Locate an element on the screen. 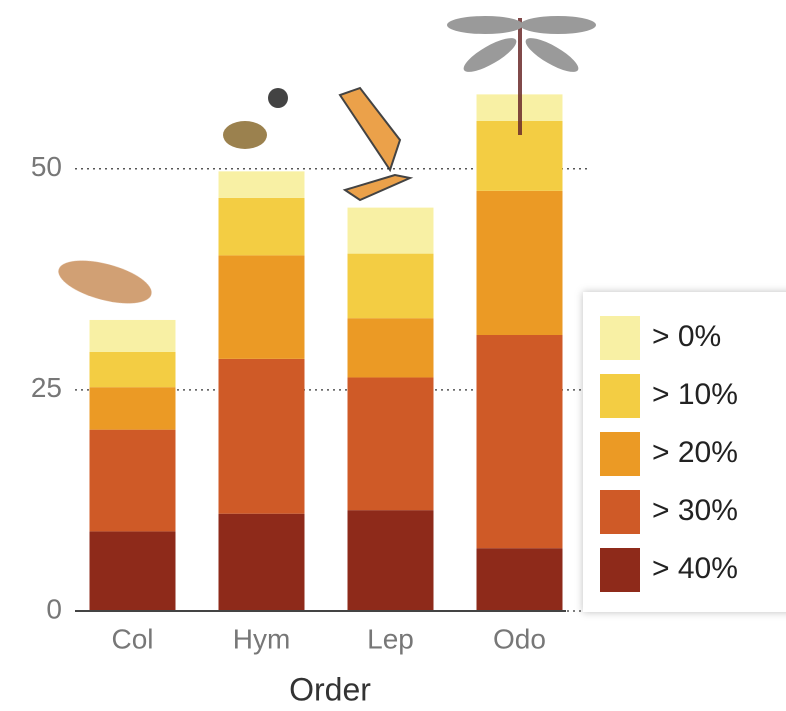 This screenshot has height=711, width=786. legend-label: > 10% is located at coordinates (695, 394).